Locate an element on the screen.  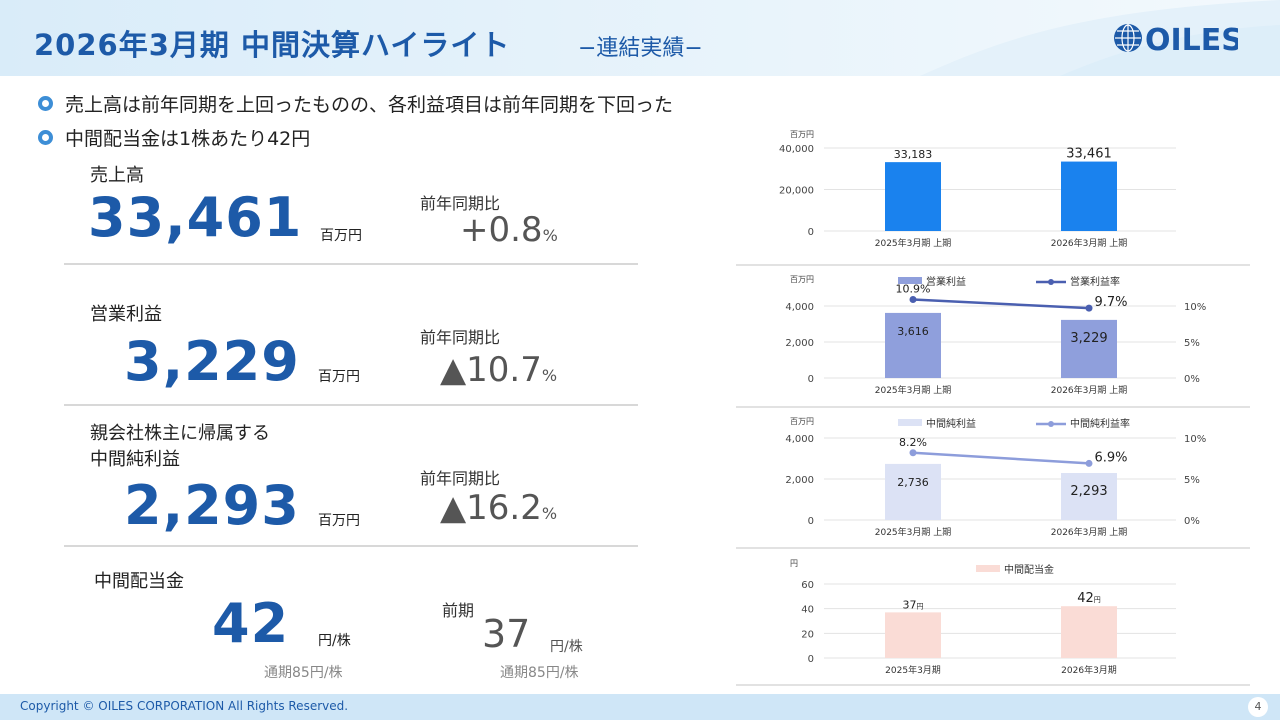
y-tick-label: 60 is located at coordinates (807, 585).